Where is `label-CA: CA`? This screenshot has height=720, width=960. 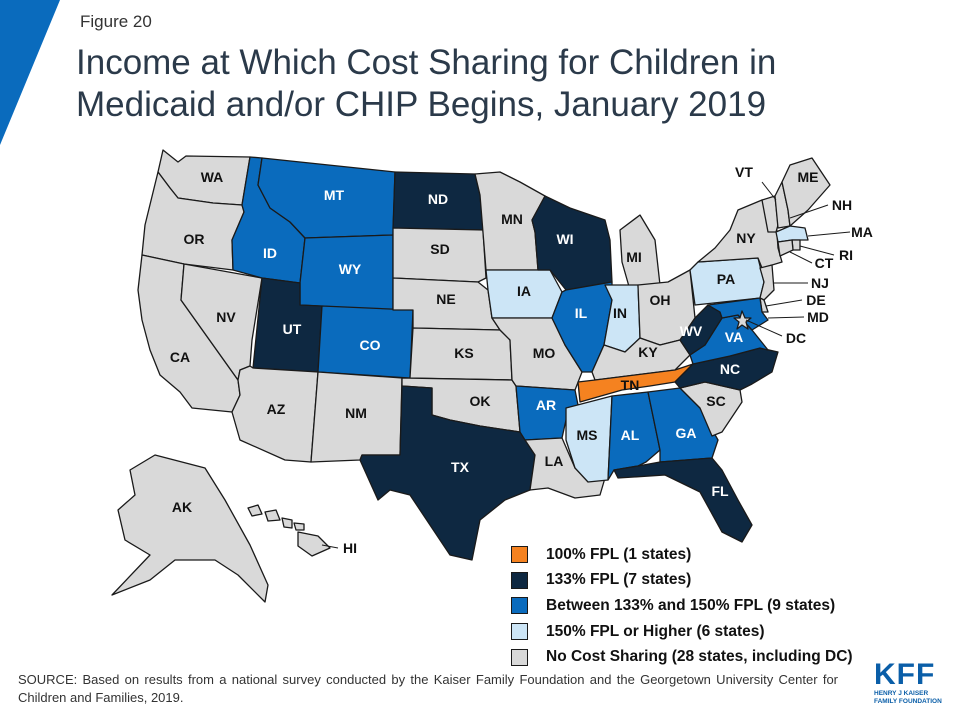 label-CA: CA is located at coordinates (180, 357).